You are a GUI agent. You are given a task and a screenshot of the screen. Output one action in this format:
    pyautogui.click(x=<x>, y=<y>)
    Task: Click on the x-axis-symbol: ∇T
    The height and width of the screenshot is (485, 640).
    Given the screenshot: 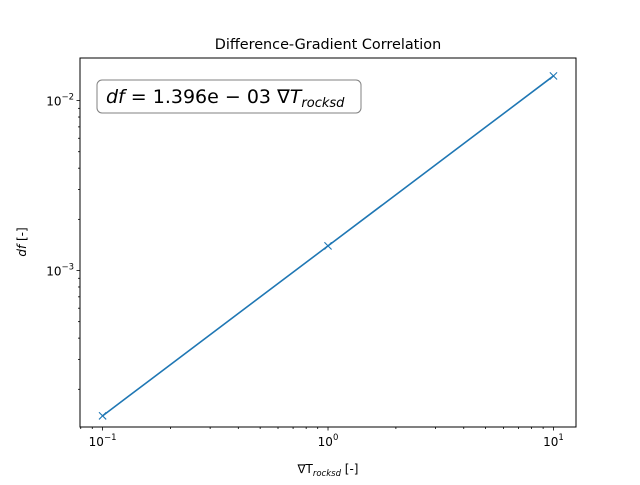 What is the action you would take?
    pyautogui.click(x=305, y=469)
    